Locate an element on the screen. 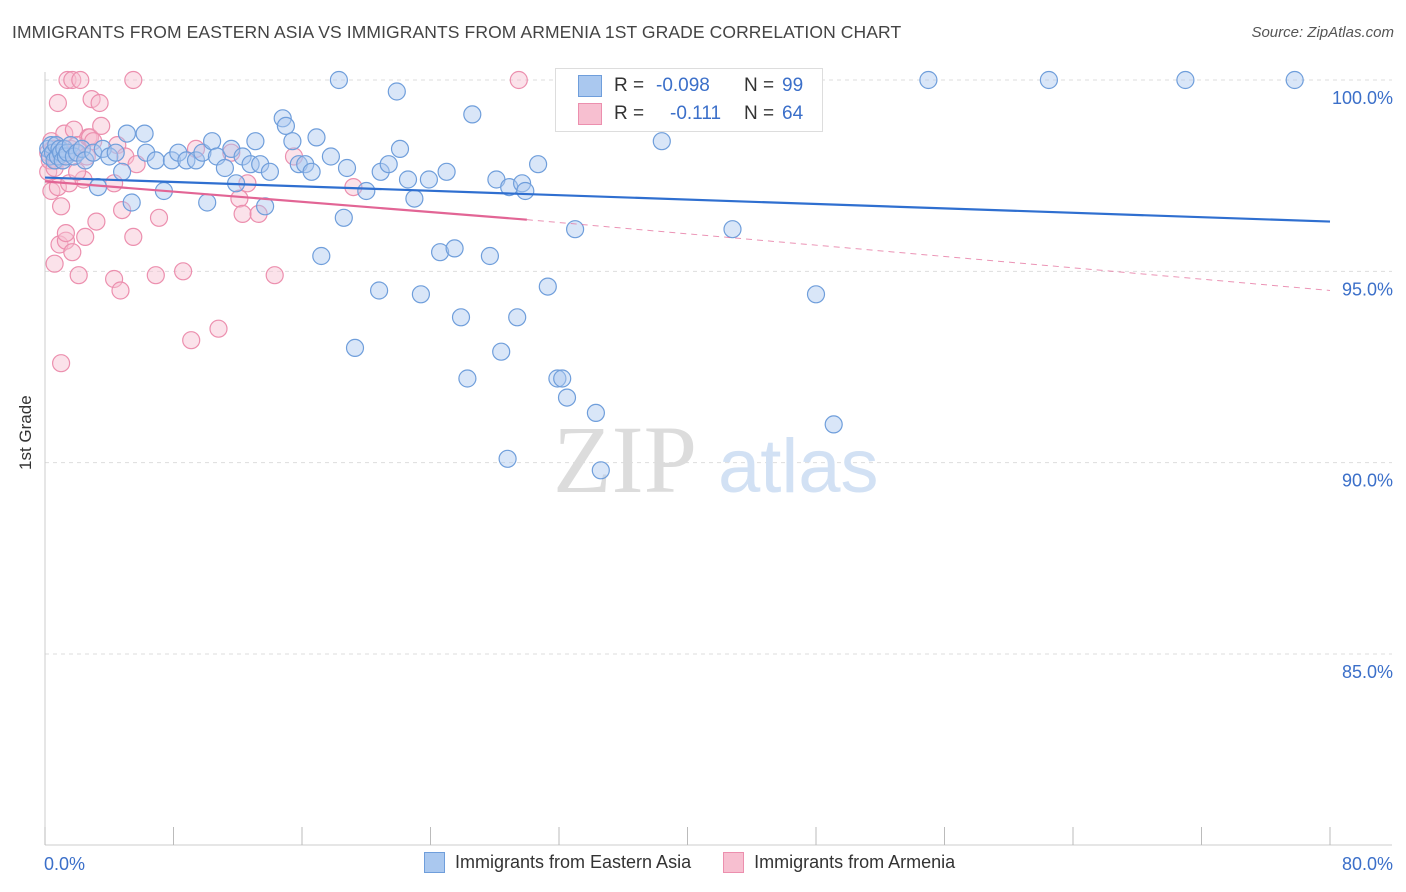  y-tick-label: 85.0% is located at coordinates (1367, 672).